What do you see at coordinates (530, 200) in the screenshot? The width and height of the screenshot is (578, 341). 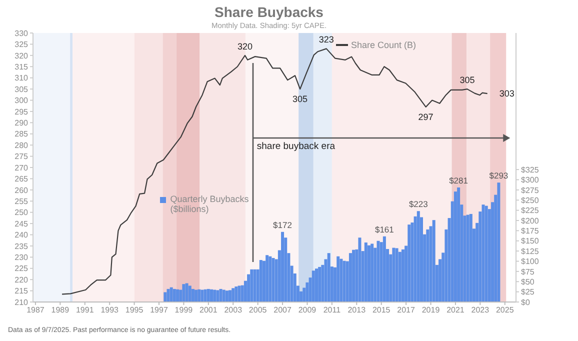 I see `y2-tick-label: $250` at bounding box center [530, 200].